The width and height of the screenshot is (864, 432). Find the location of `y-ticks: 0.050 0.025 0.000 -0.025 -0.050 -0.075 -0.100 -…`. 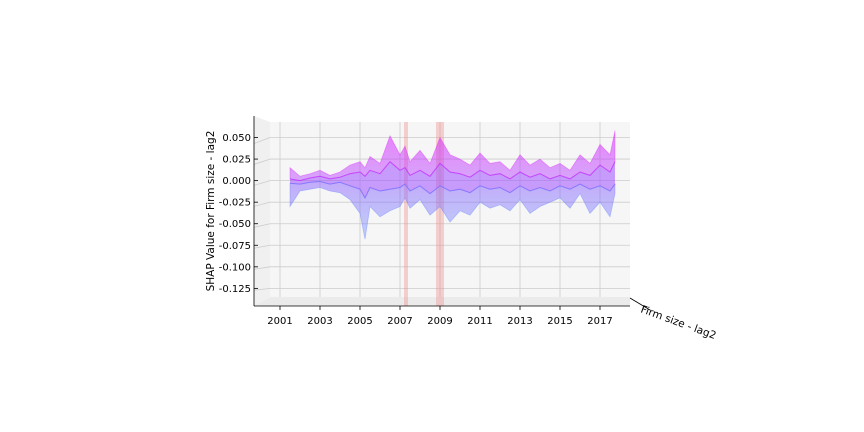

y-ticks: 0.050 0.025 0.000 -0.025 -0.050 -0.075 -0.100 -… is located at coordinates (238, 214).